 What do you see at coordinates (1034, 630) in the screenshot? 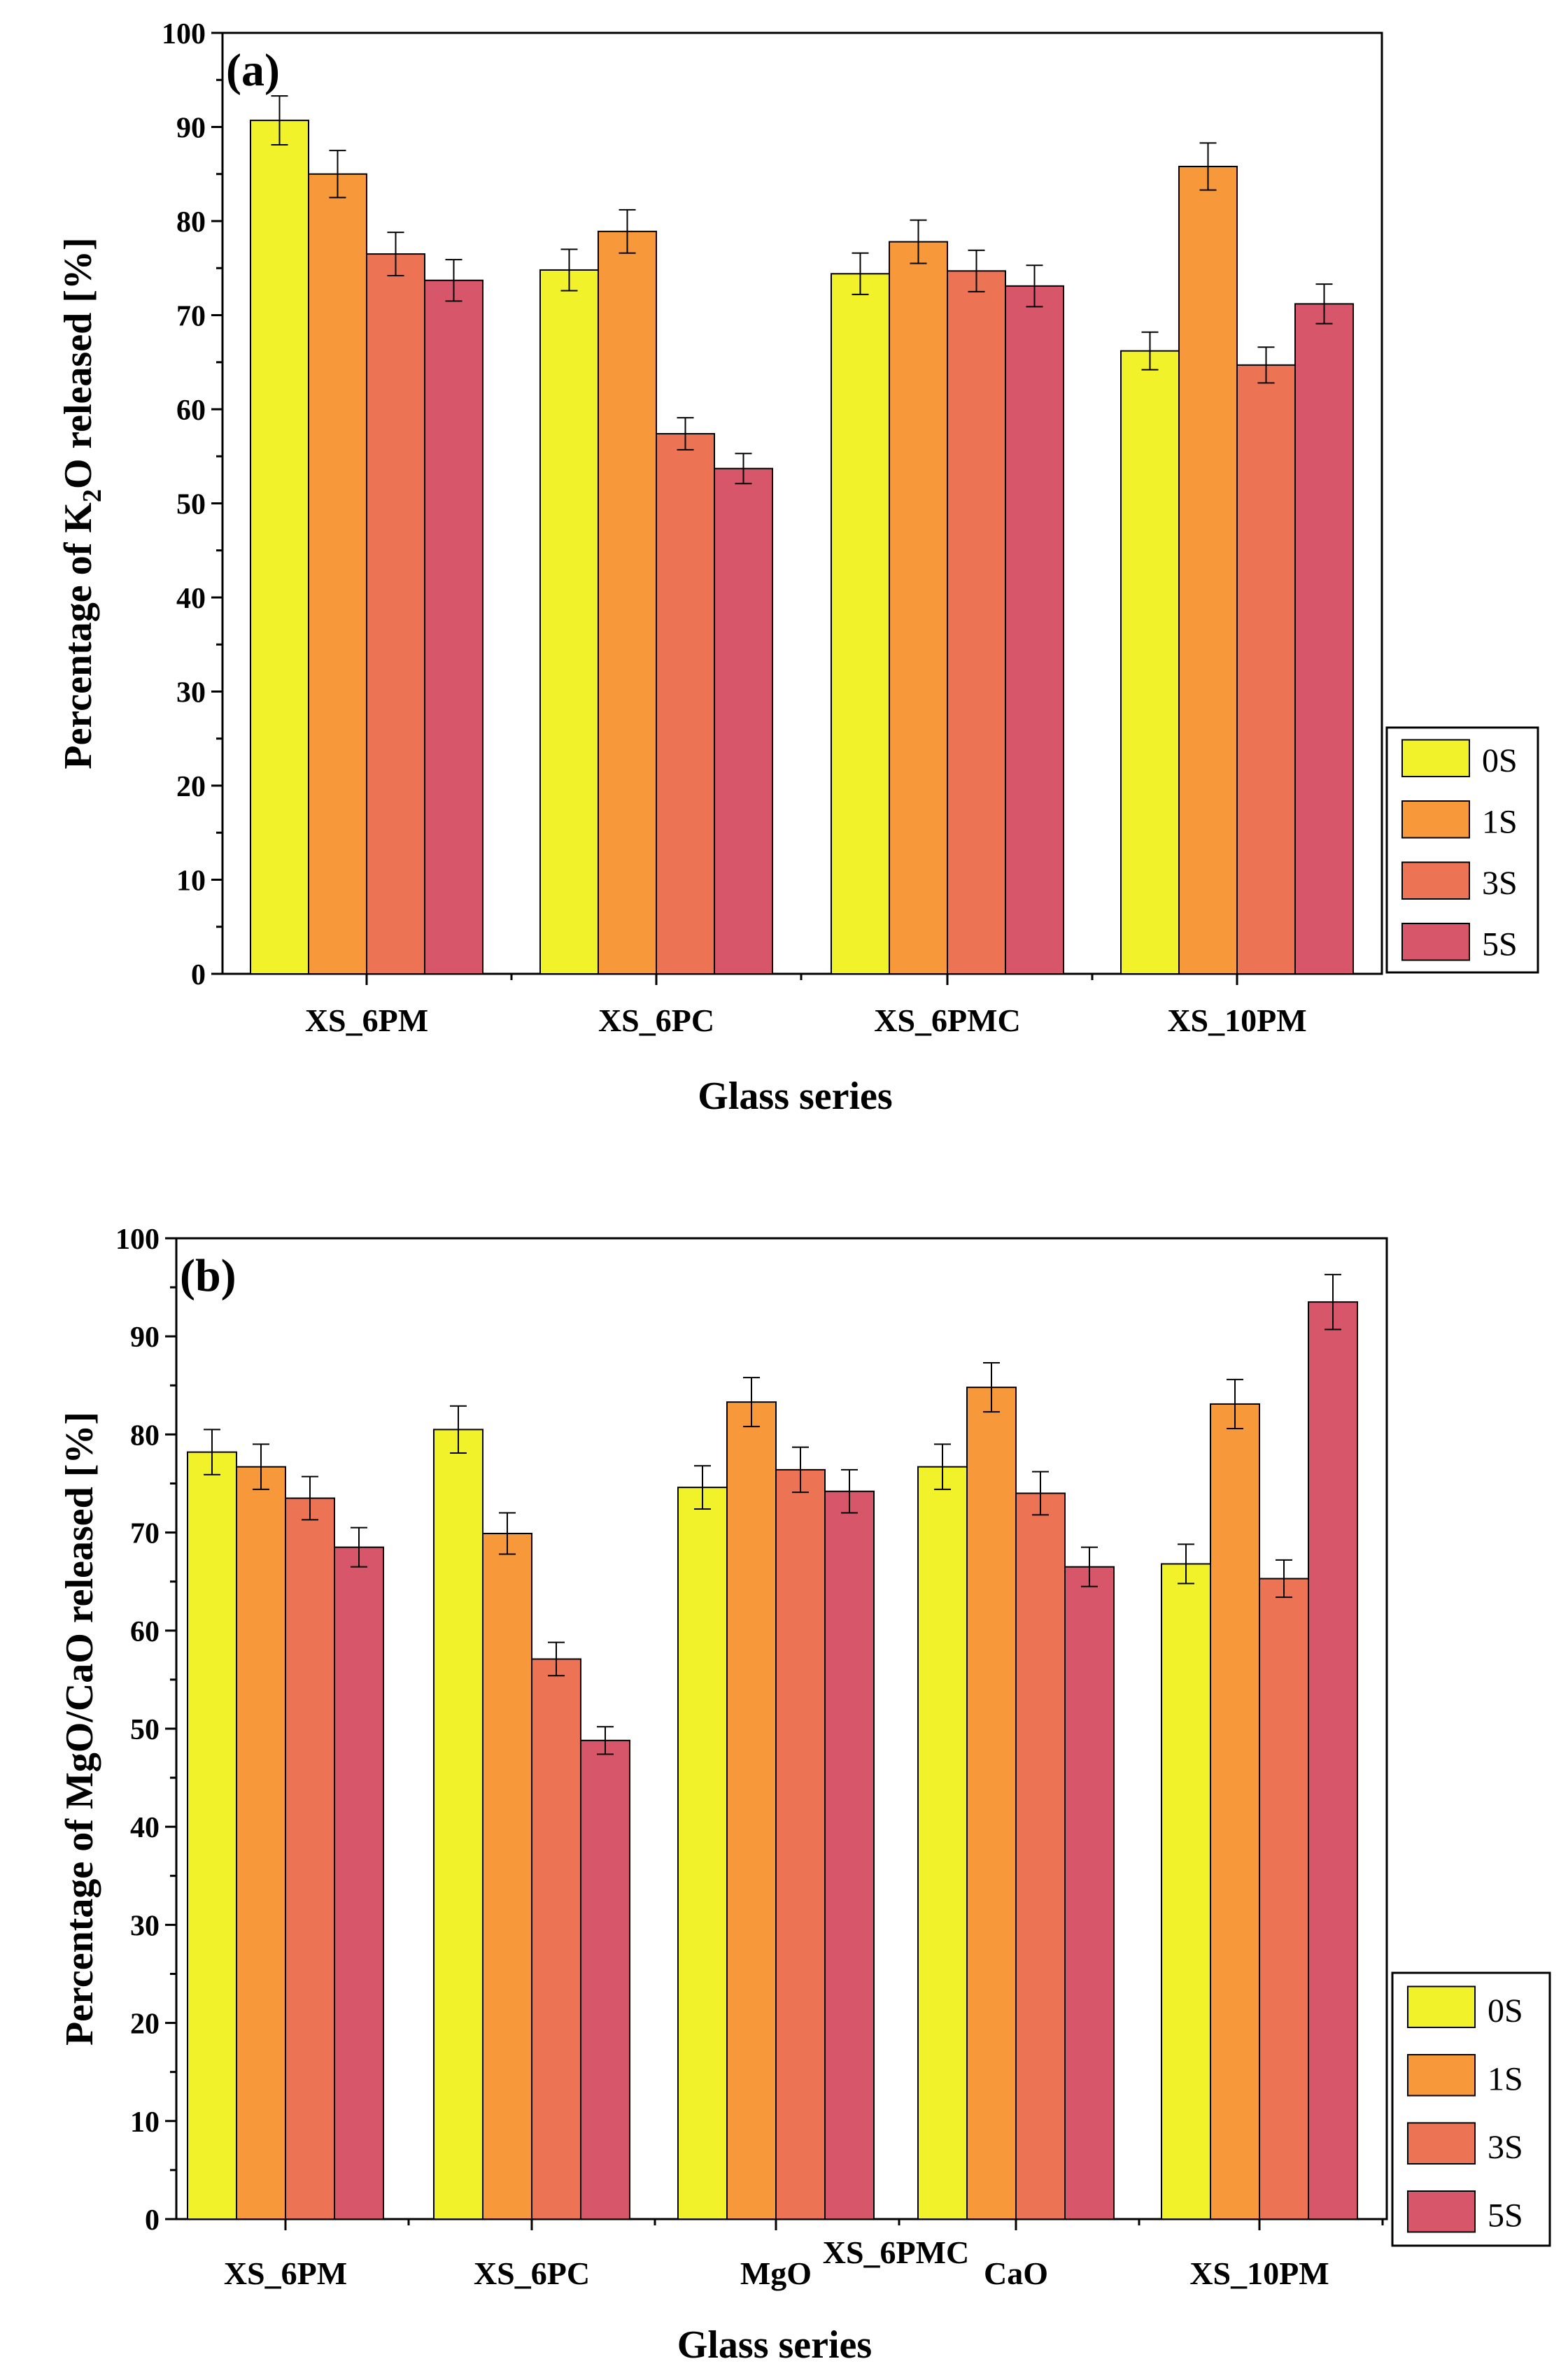
I see `bar-5S-XS_6PMC` at bounding box center [1034, 630].